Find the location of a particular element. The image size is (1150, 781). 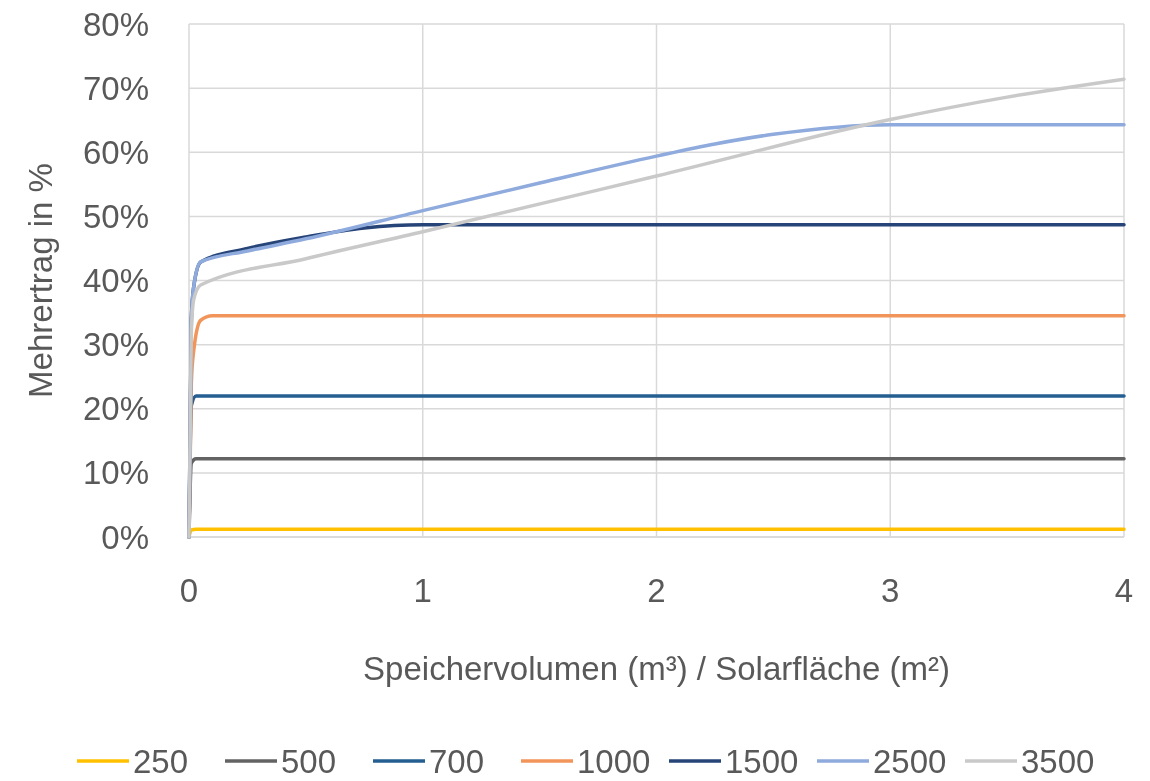

y-tick-label: 60% is located at coordinates (115, 152).